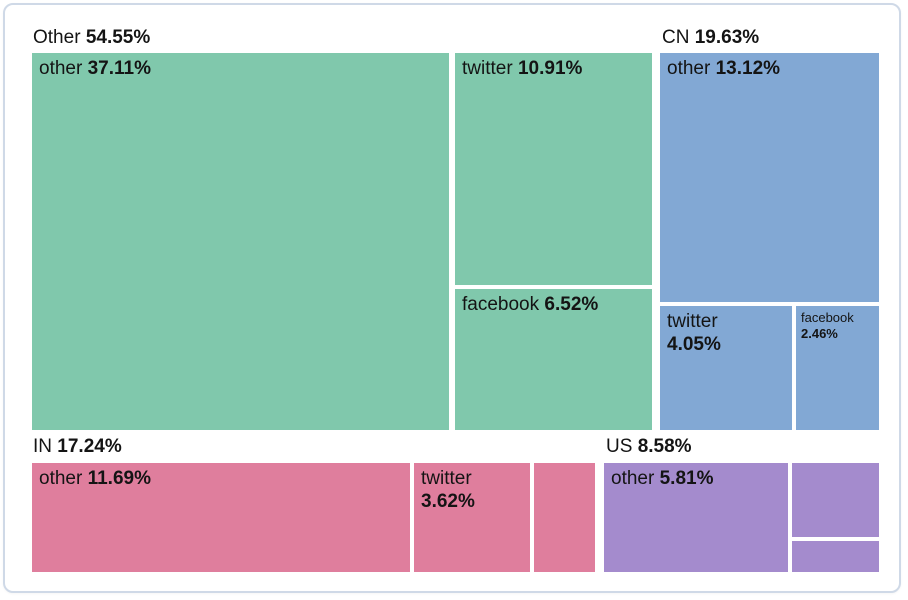 This screenshot has width=908, height=600. What do you see at coordinates (571, 304) in the screenshot?
I see `block-percent: 6.52%` at bounding box center [571, 304].